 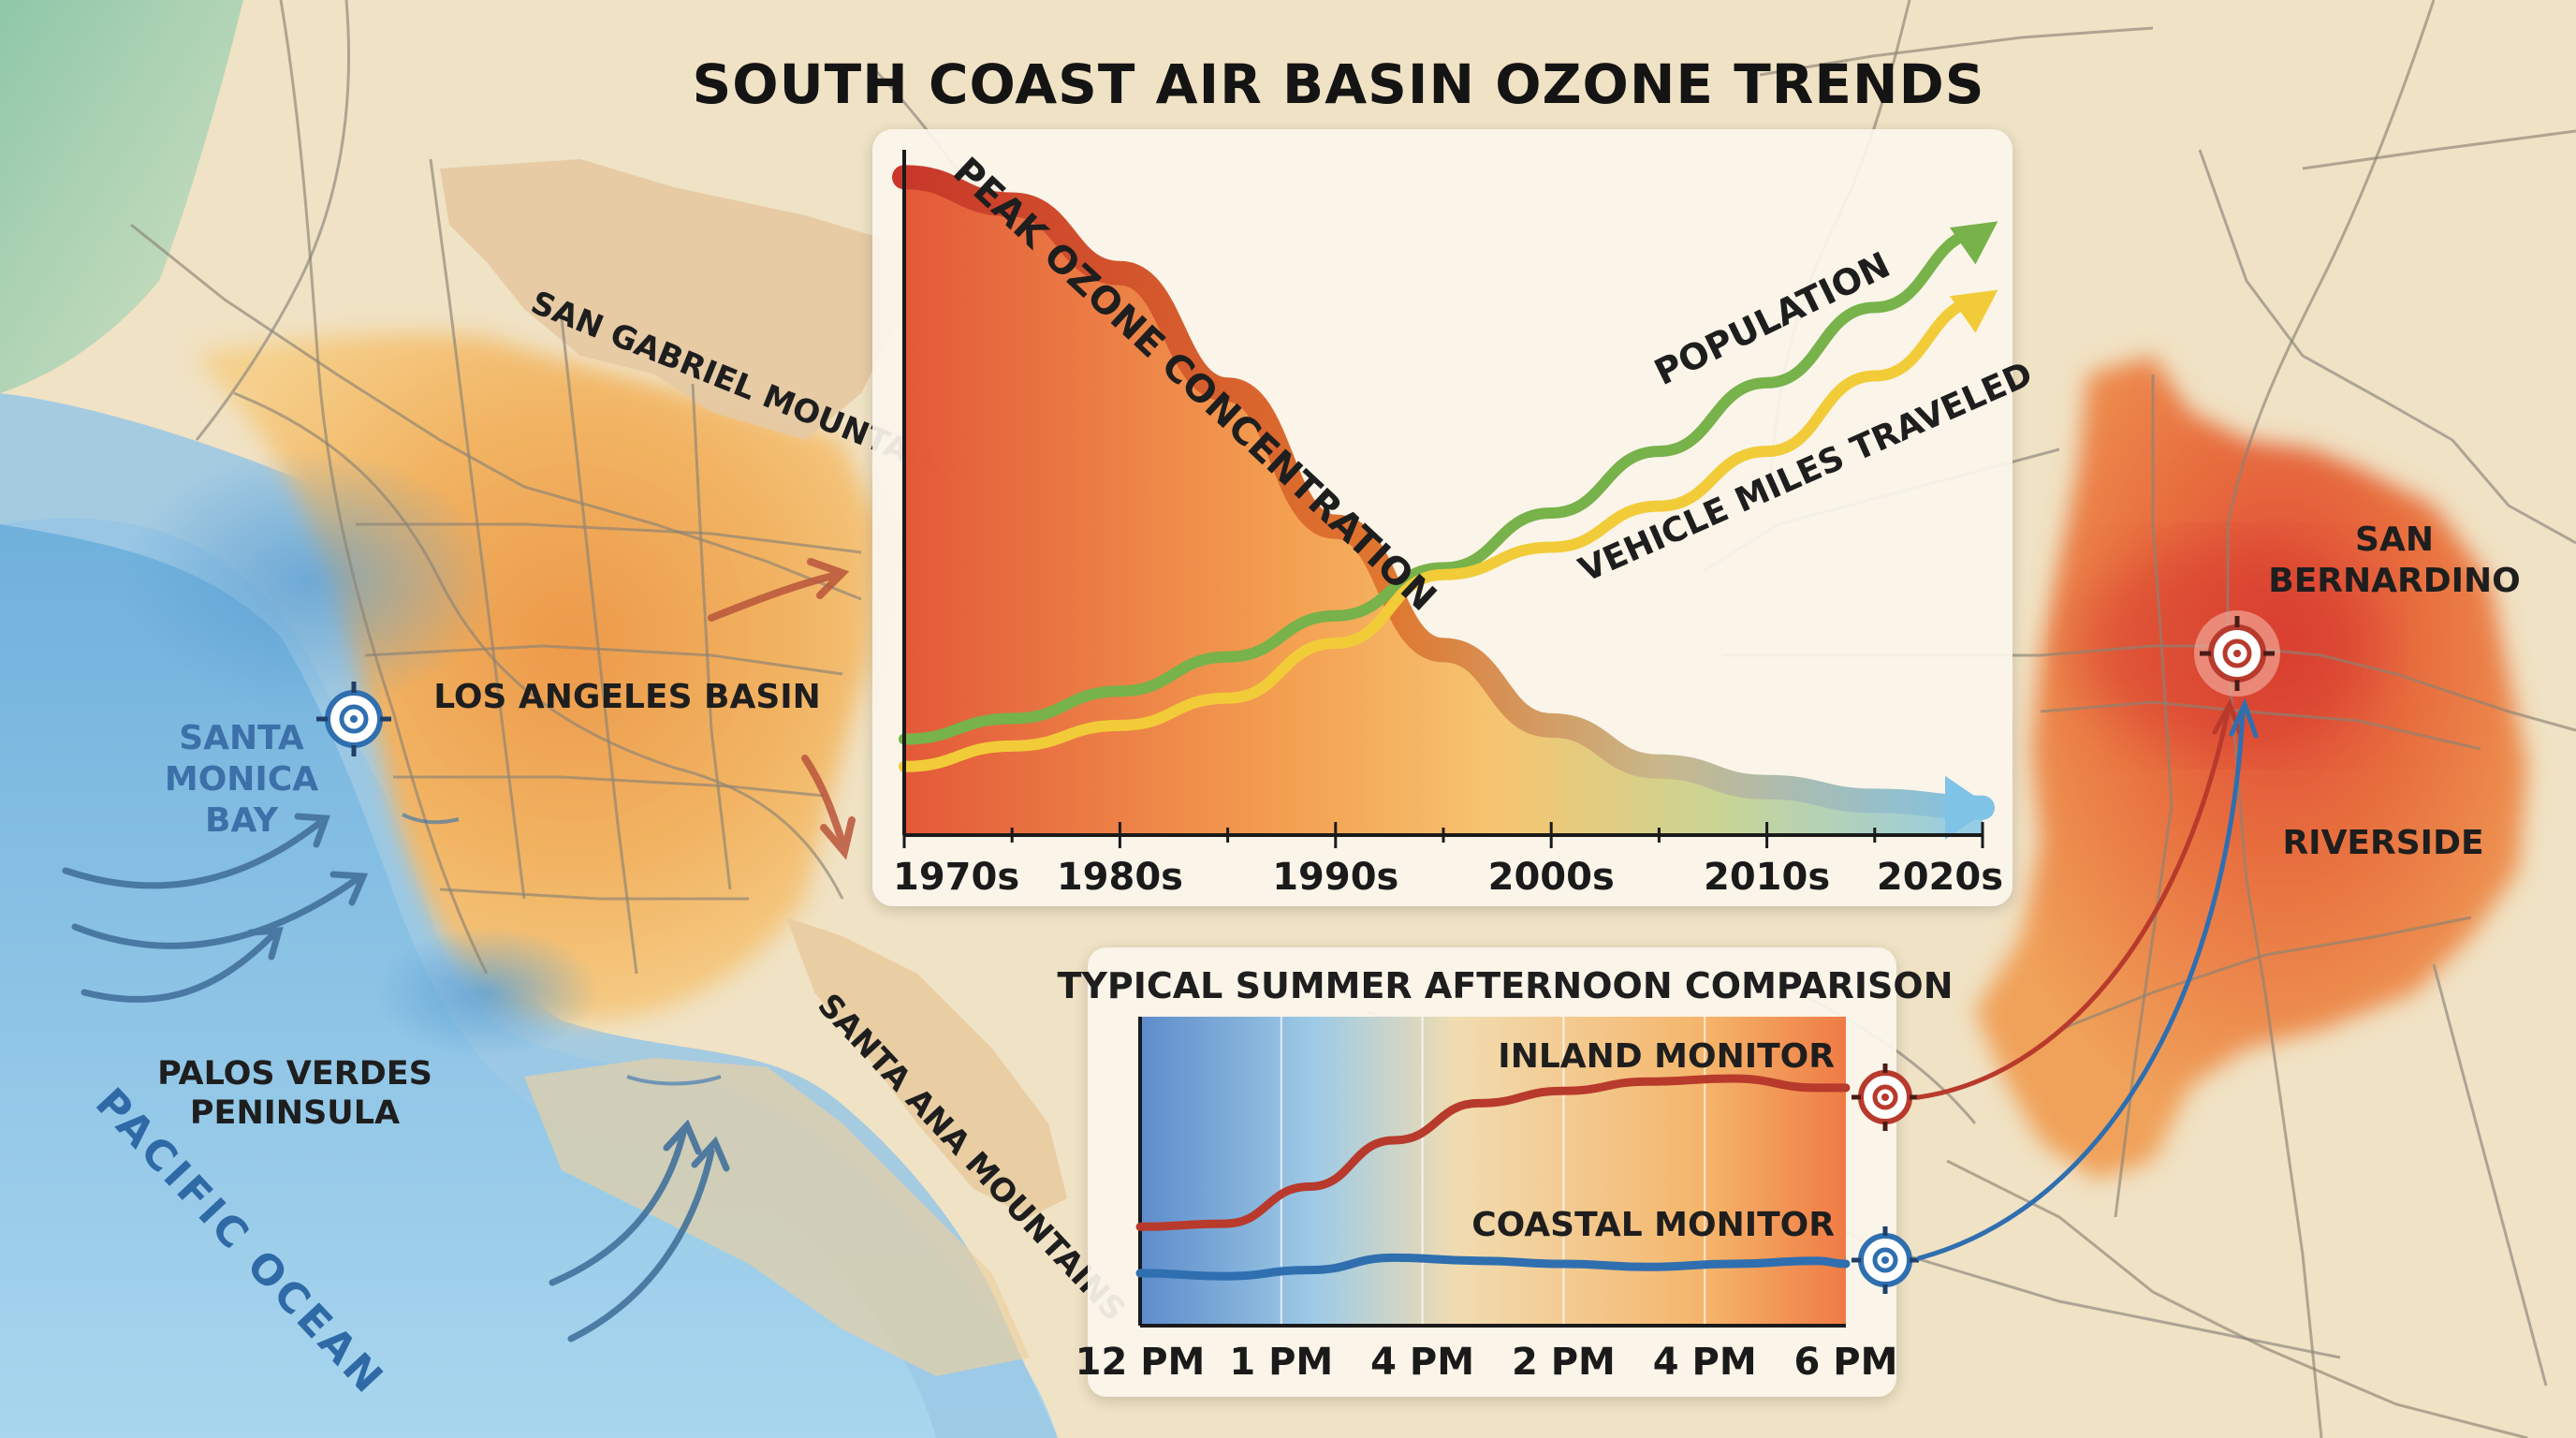 I want to click on comparison-title: TYPICAL SUMMER AFTERNOON COMPARISON, so click(x=1505, y=985).